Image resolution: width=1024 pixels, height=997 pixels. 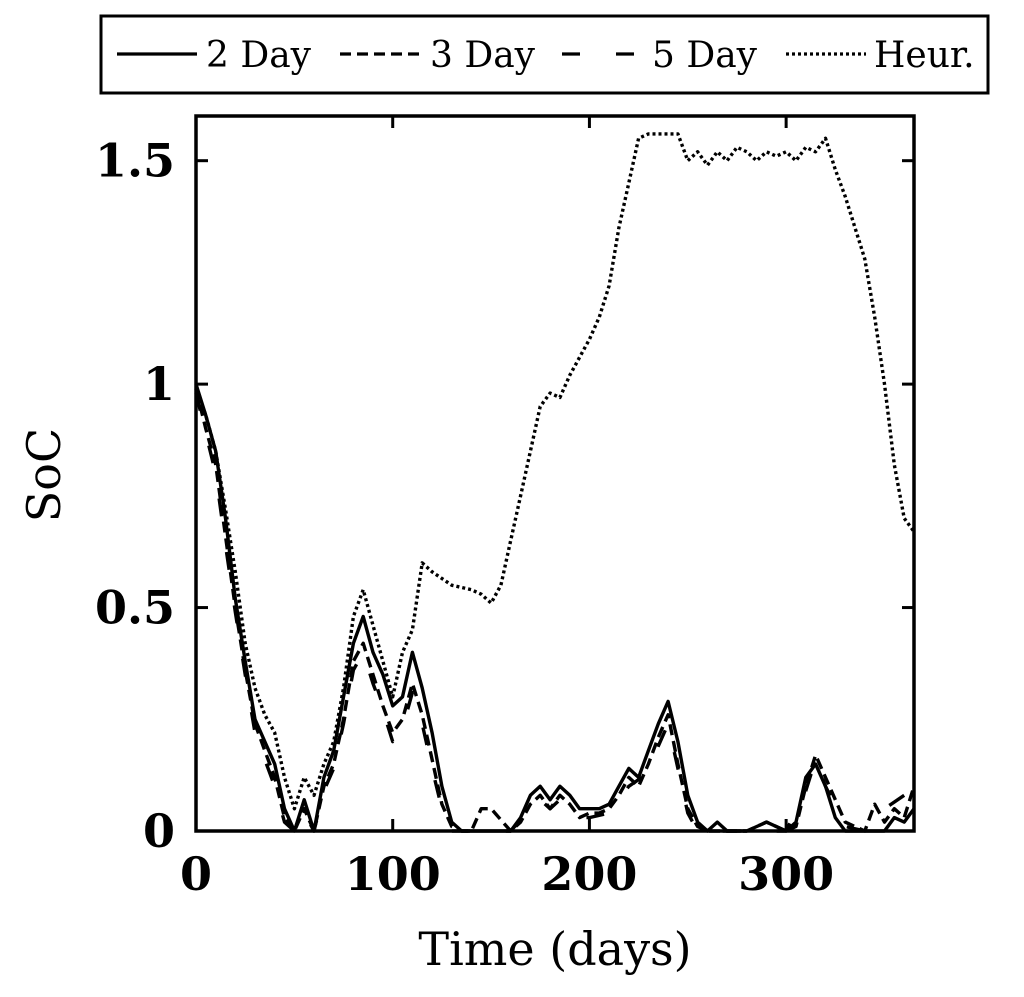 What do you see at coordinates (44, 475) in the screenshot?
I see `y-axis-title: SoC` at bounding box center [44, 475].